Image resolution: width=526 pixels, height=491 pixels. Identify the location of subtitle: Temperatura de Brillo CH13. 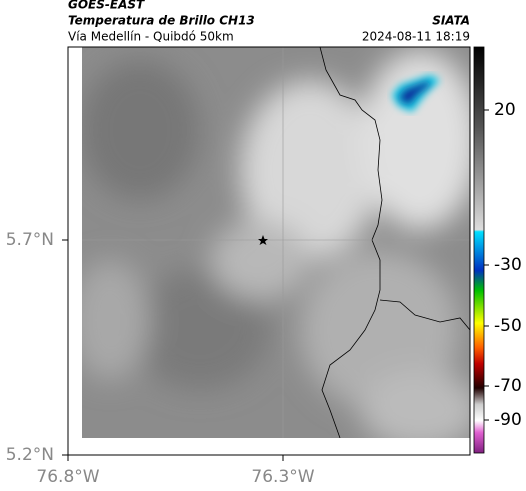
(161, 21).